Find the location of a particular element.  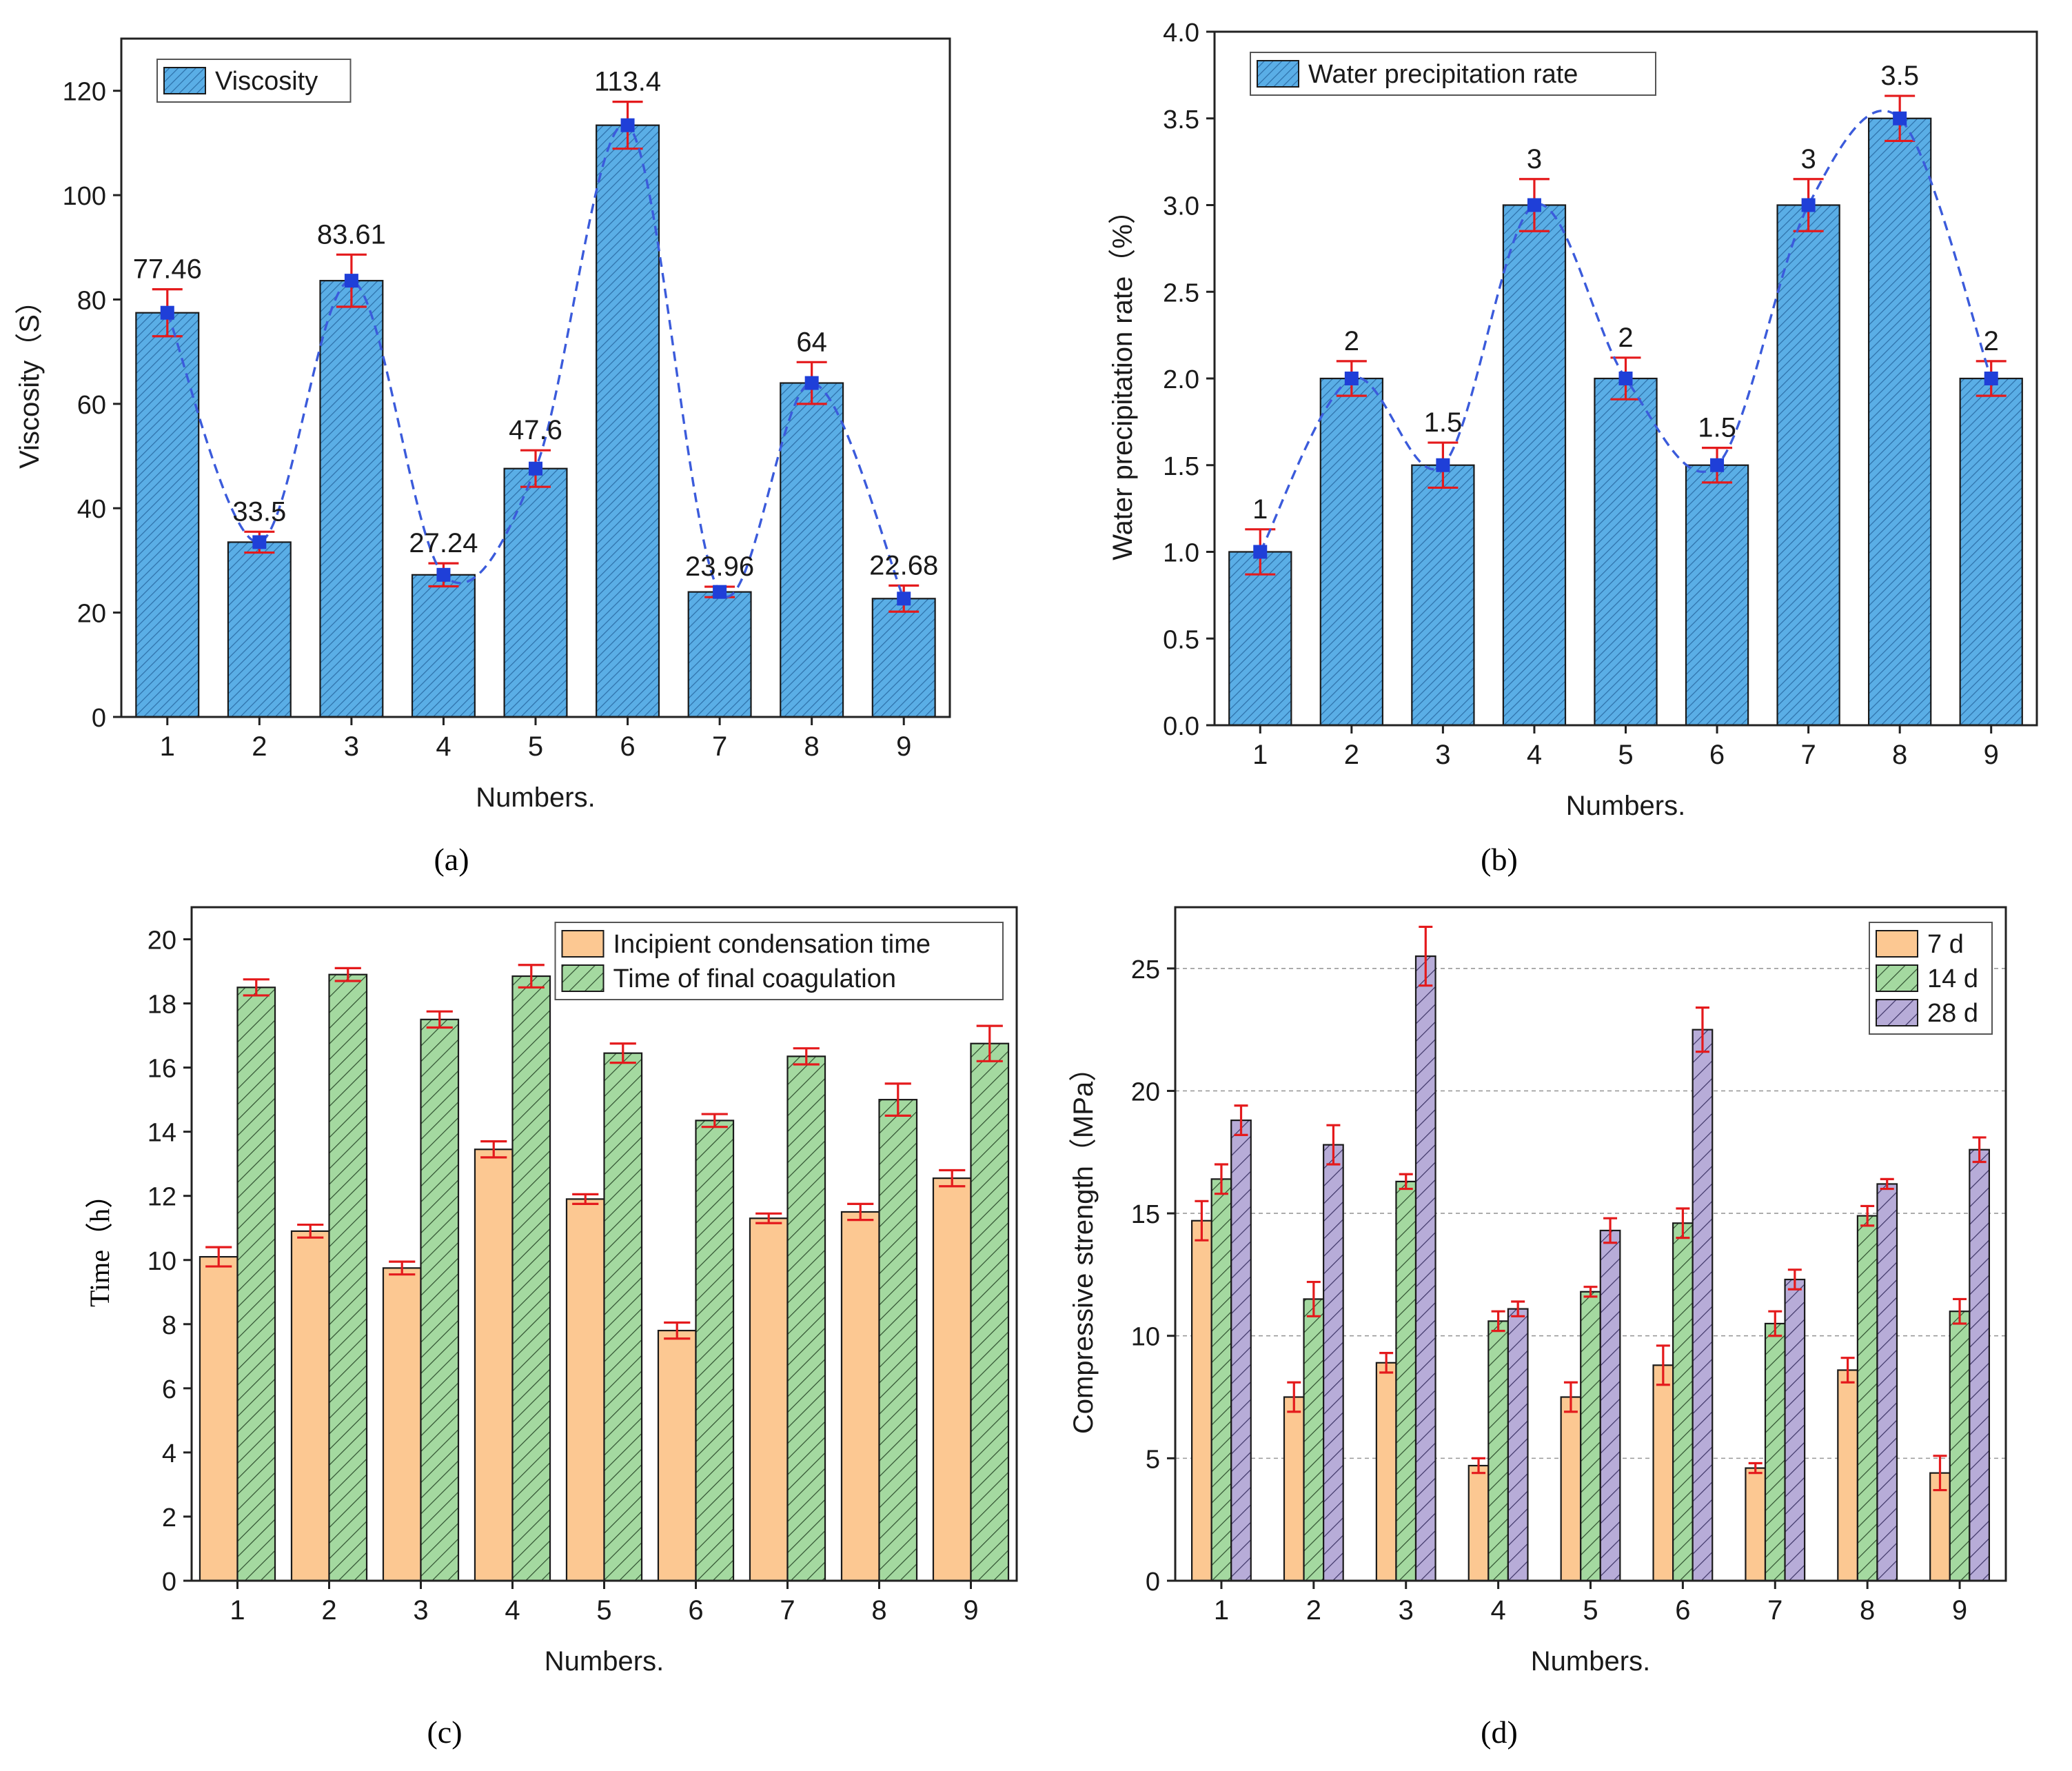

y-tick-label-c: 18 is located at coordinates (162, 1005).